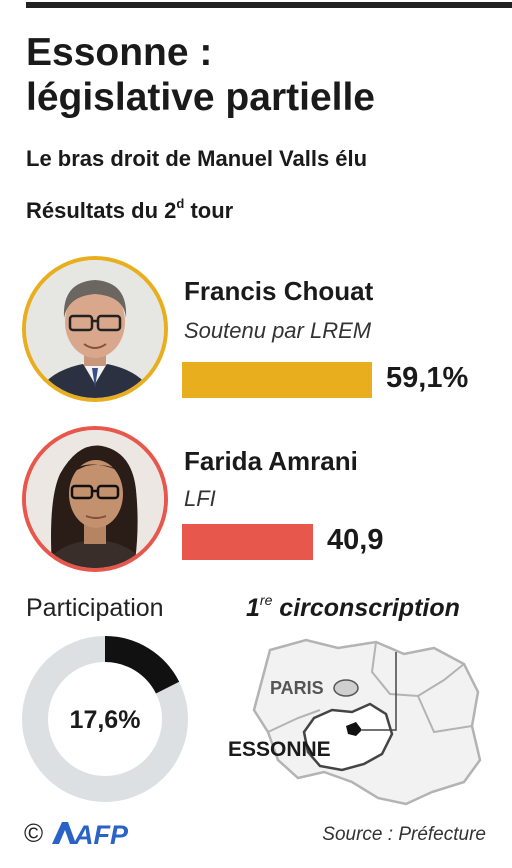 The image size is (512, 868). I want to click on round-prefix: Résultats du 2, so click(101, 210).